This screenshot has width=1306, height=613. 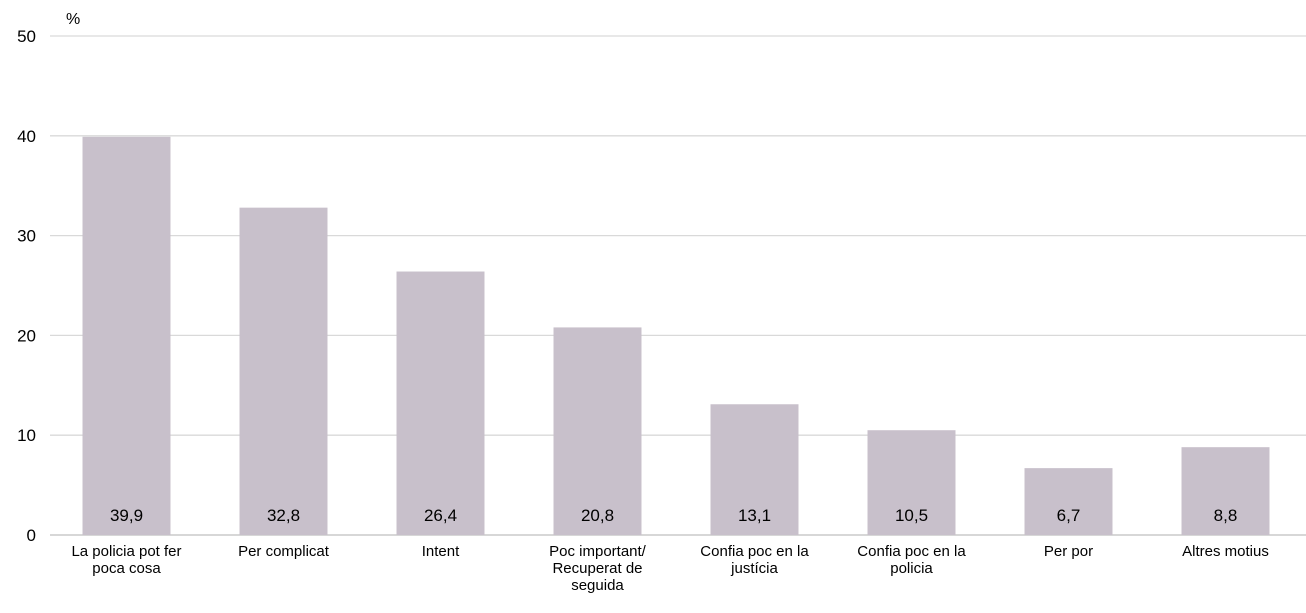 What do you see at coordinates (26, 335) in the screenshot?
I see `y-tick-label: 20` at bounding box center [26, 335].